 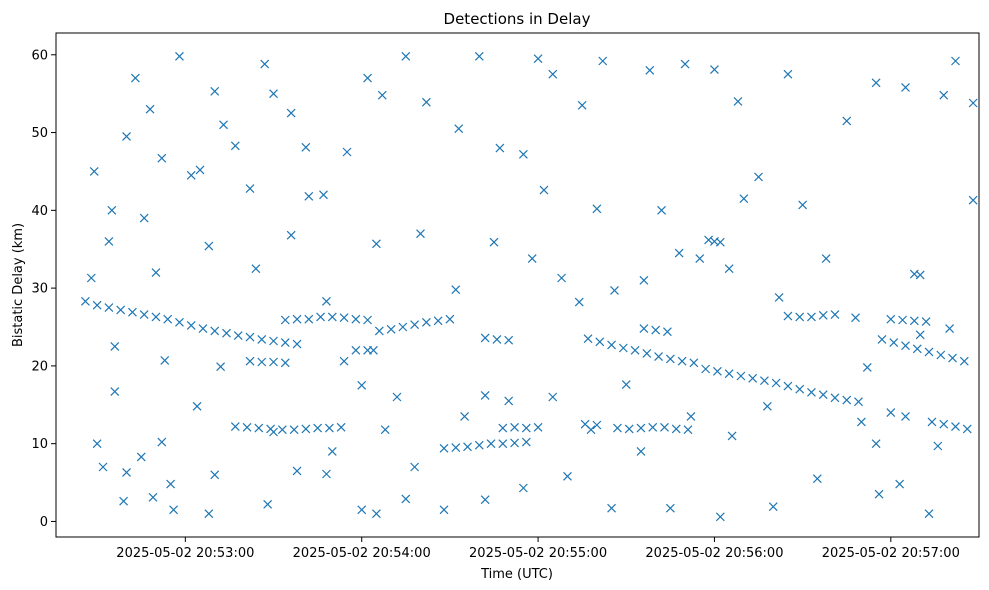 I want to click on x-tick-label: 2025-05-02 20:53:00, so click(x=185, y=553).